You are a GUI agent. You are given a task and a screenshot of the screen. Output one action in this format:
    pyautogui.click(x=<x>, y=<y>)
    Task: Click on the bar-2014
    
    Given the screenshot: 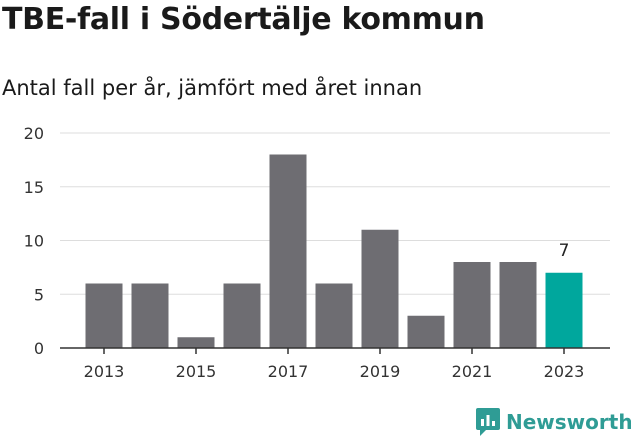 What is the action you would take?
    pyautogui.click(x=150, y=315)
    